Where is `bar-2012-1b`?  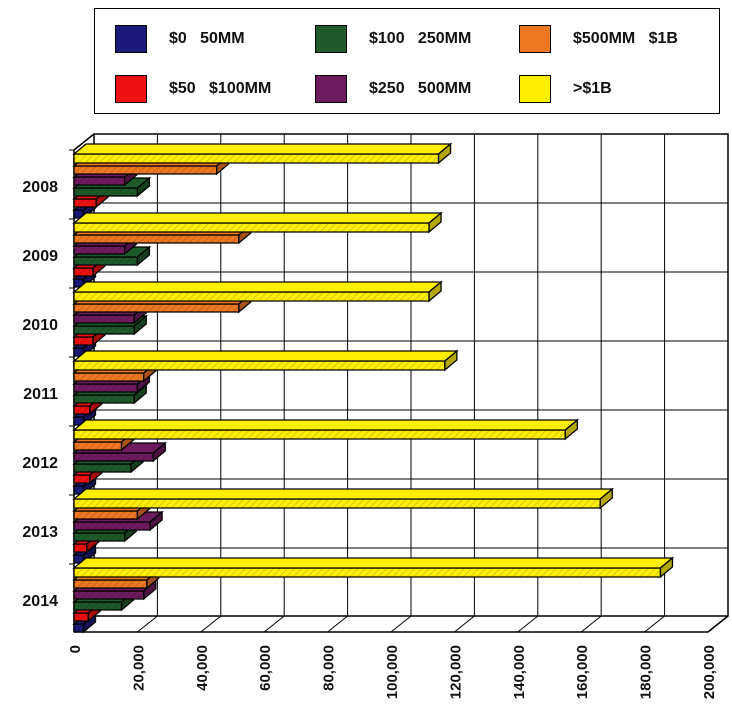
bar-2012-1b is located at coordinates (326, 429).